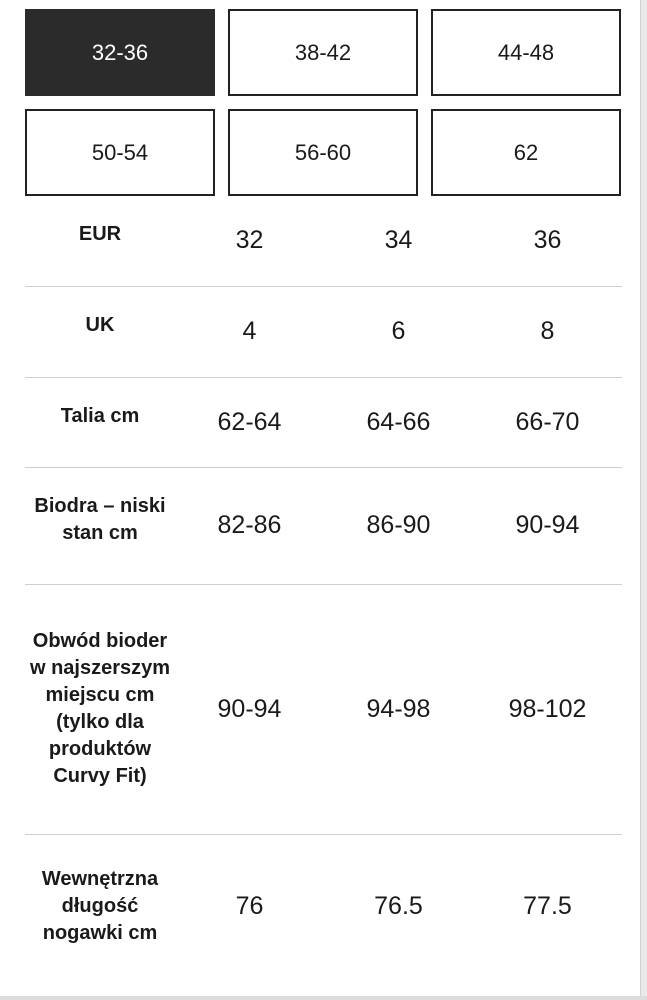 The height and width of the screenshot is (1000, 647). I want to click on table-cell: 77.5, so click(547, 906).